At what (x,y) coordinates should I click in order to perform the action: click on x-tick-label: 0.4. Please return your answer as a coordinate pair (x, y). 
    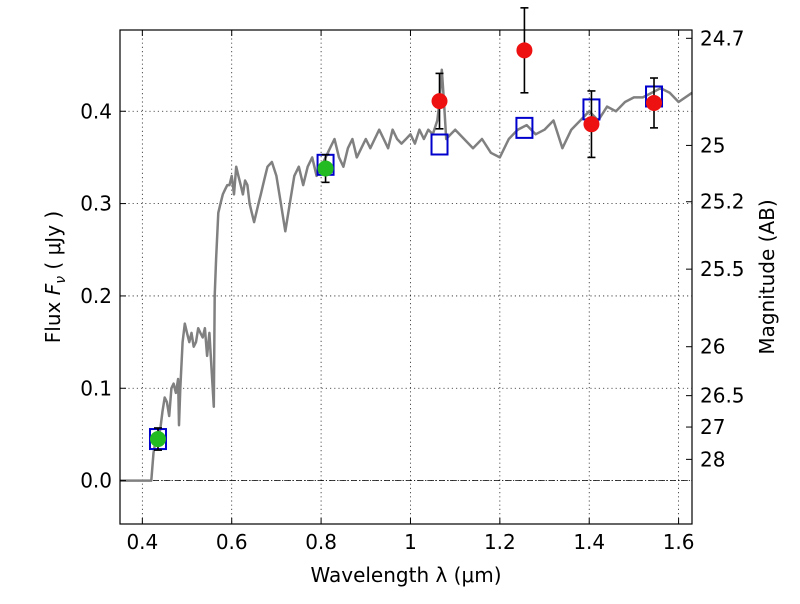
    Looking at the image, I should click on (142, 542).